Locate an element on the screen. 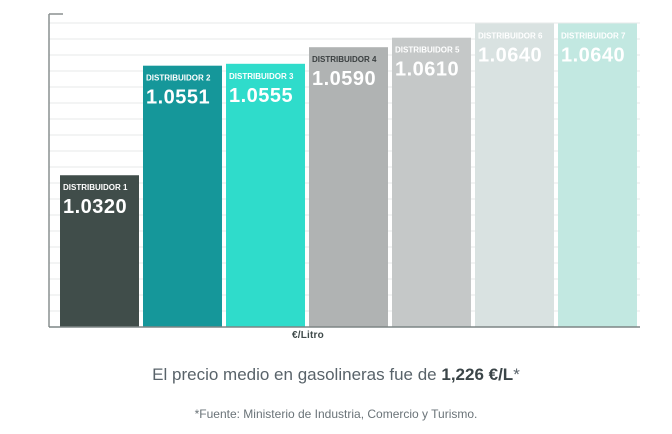 This screenshot has height=434, width=672. bar-value-label: 1.0590 is located at coordinates (344, 79).